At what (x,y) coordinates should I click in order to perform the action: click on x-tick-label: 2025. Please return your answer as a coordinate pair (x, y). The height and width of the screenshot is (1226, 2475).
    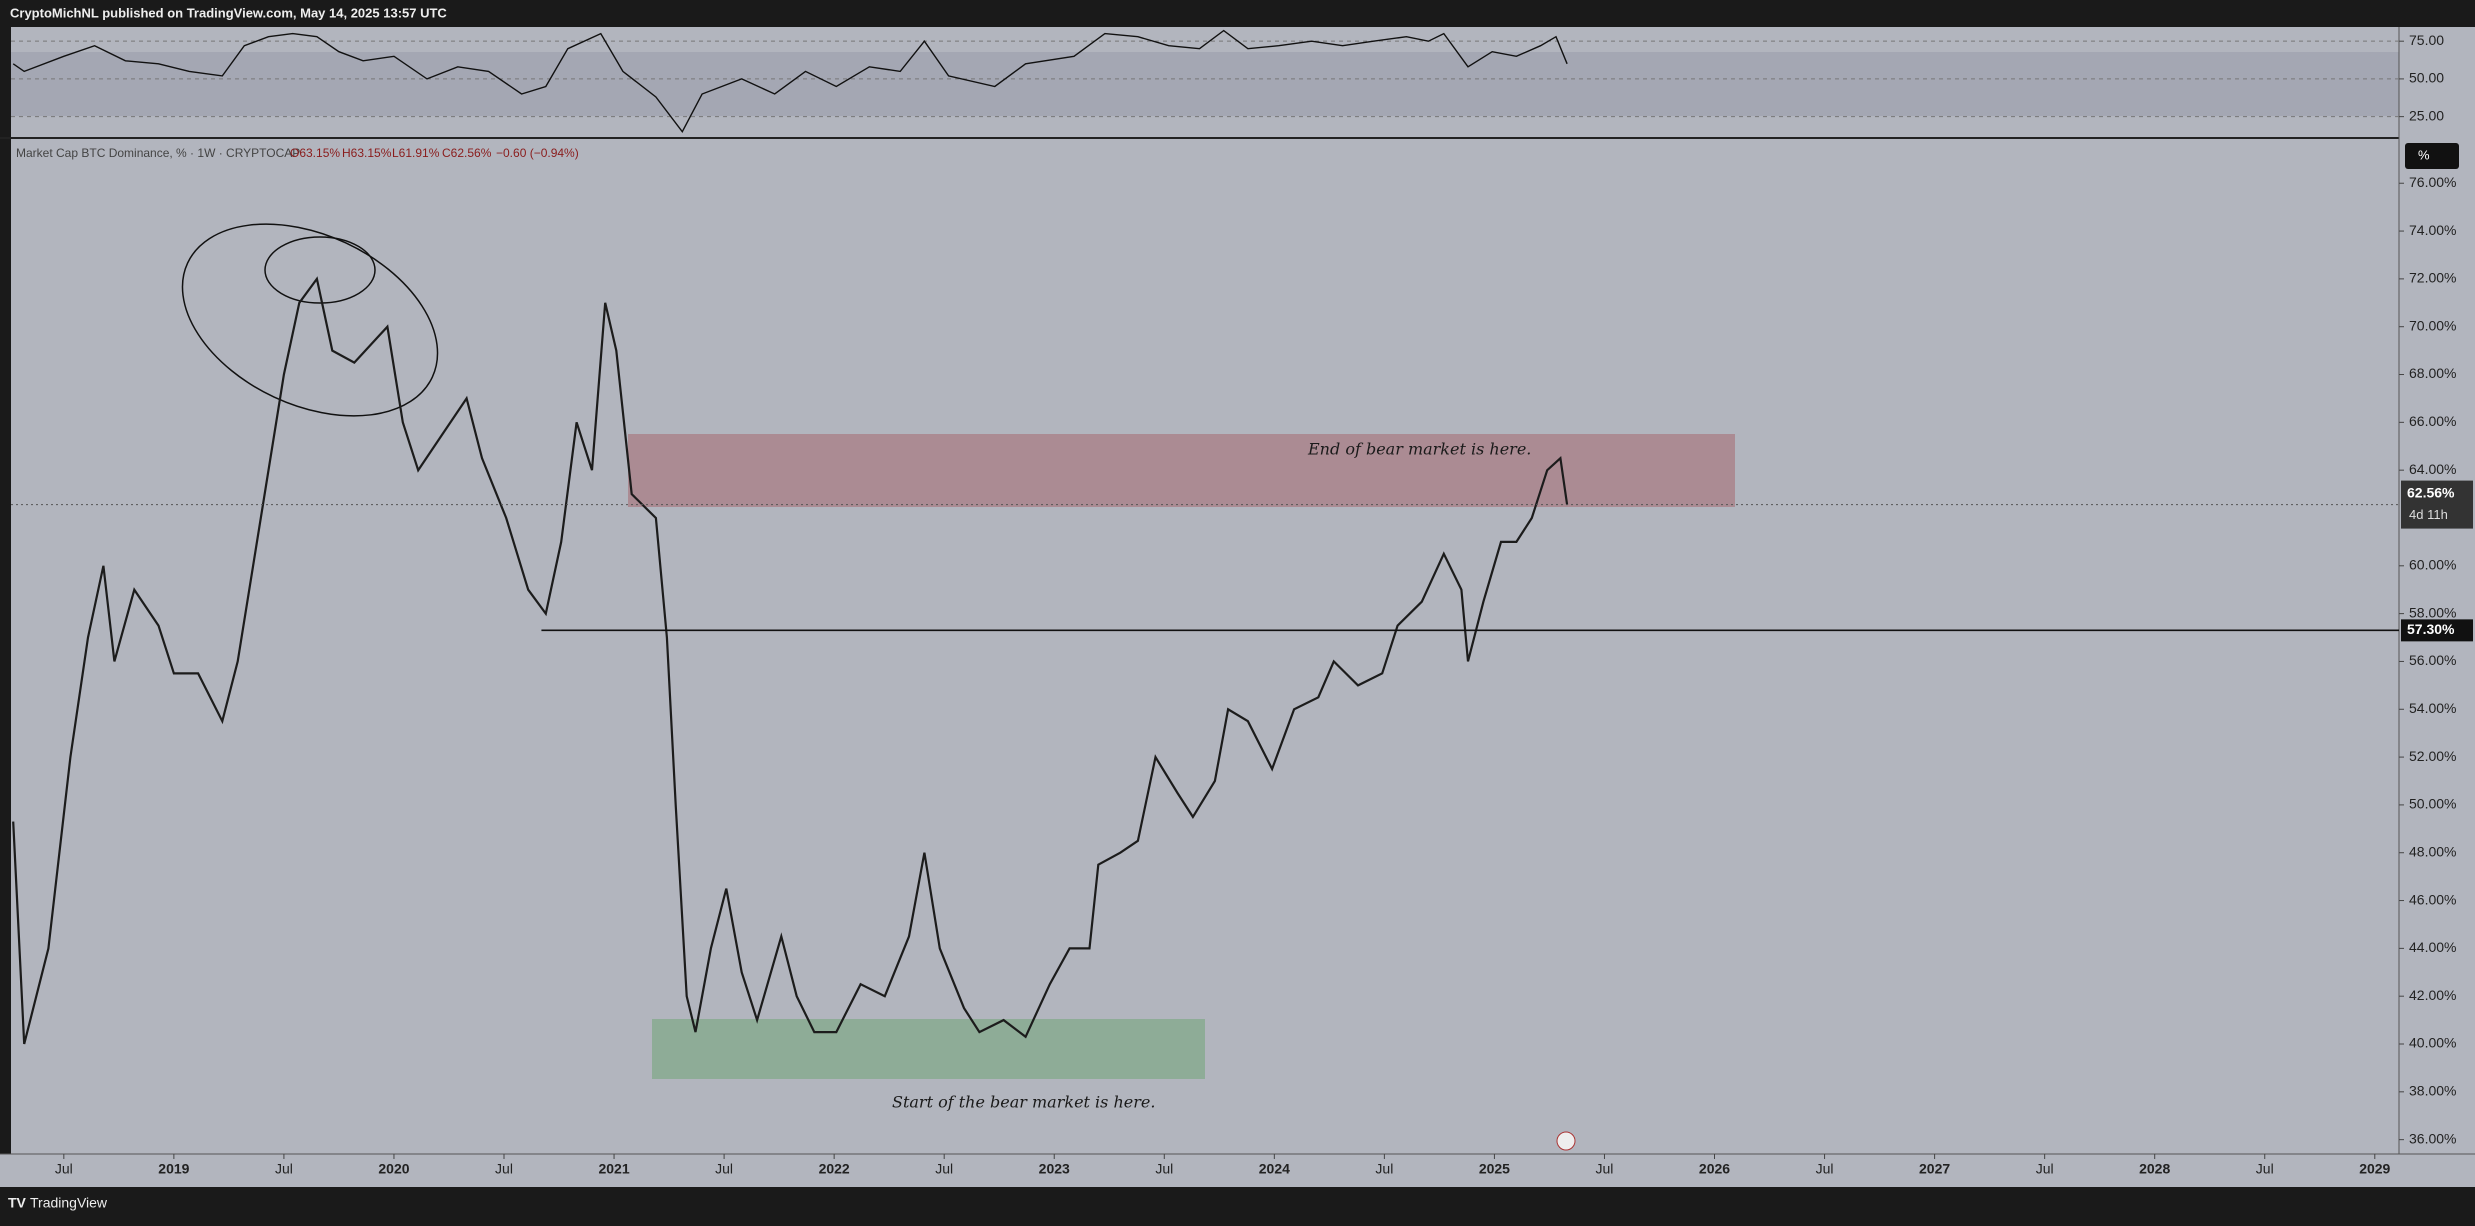
    Looking at the image, I should click on (1494, 1169).